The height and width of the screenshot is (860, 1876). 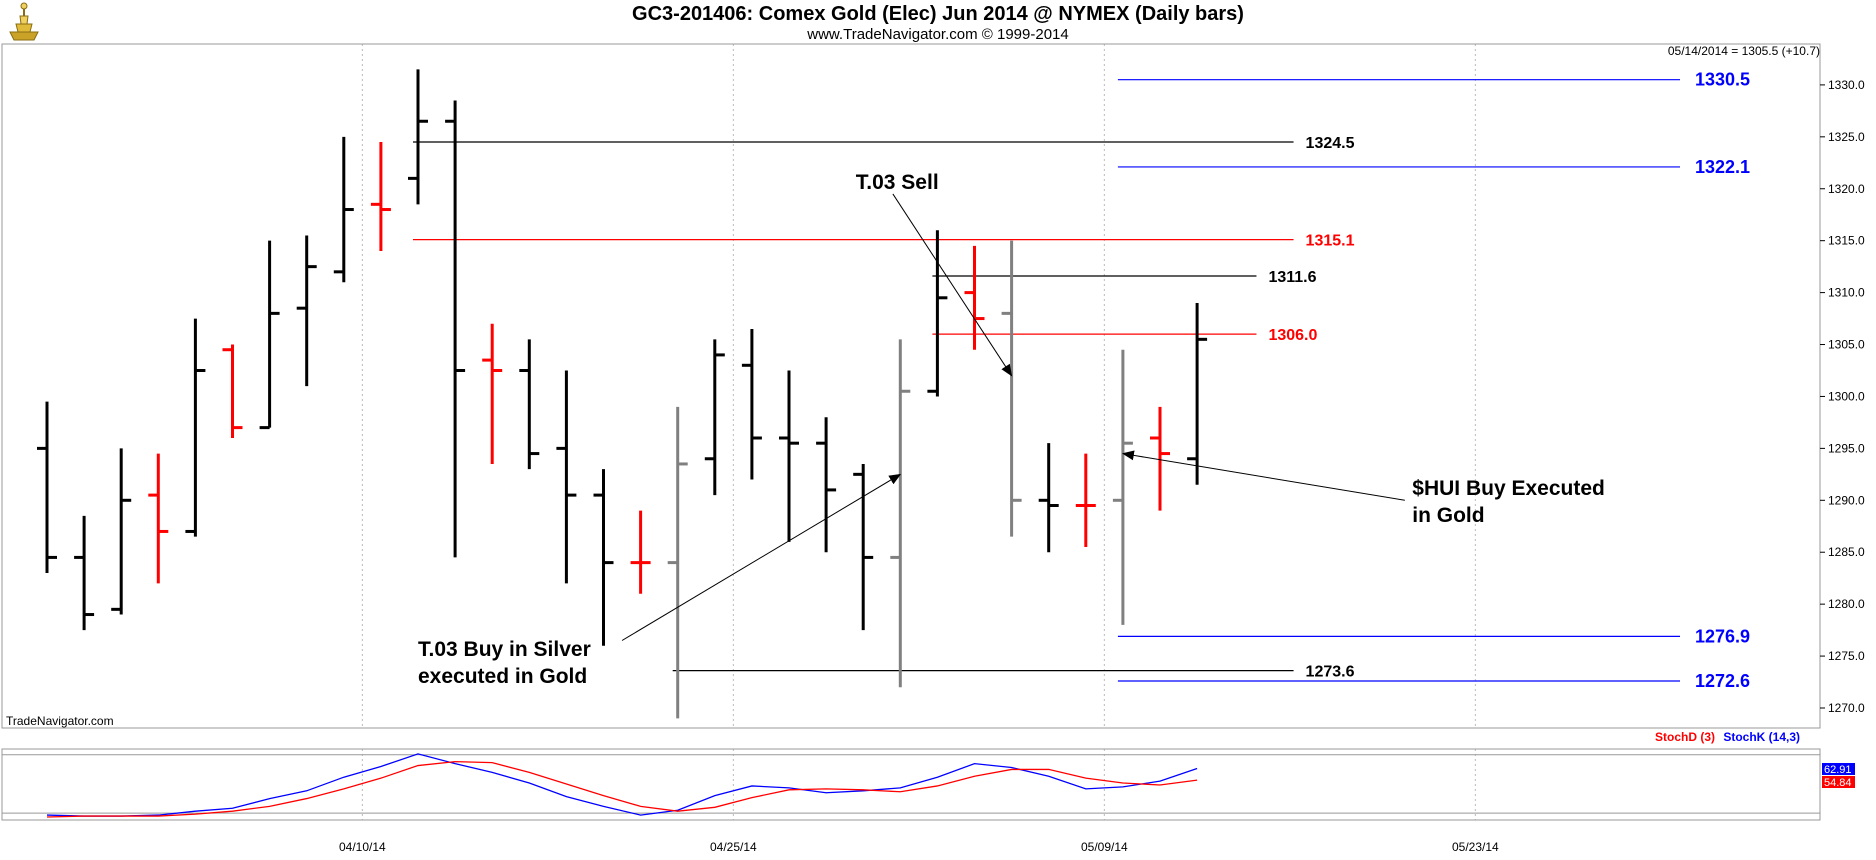 What do you see at coordinates (60, 721) in the screenshot?
I see `watermark-label: TradeNavigator.com` at bounding box center [60, 721].